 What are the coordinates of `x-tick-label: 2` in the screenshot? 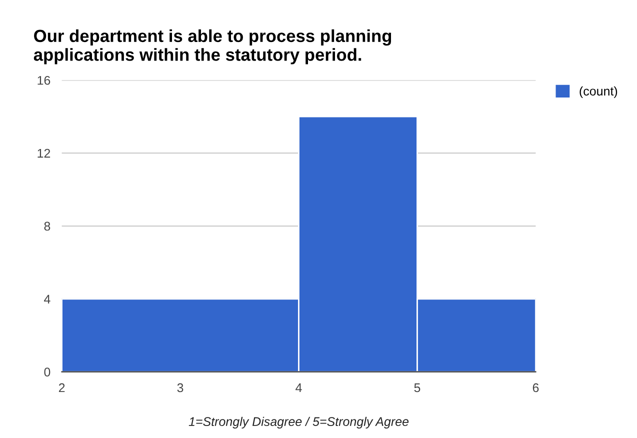 It's located at (61, 387).